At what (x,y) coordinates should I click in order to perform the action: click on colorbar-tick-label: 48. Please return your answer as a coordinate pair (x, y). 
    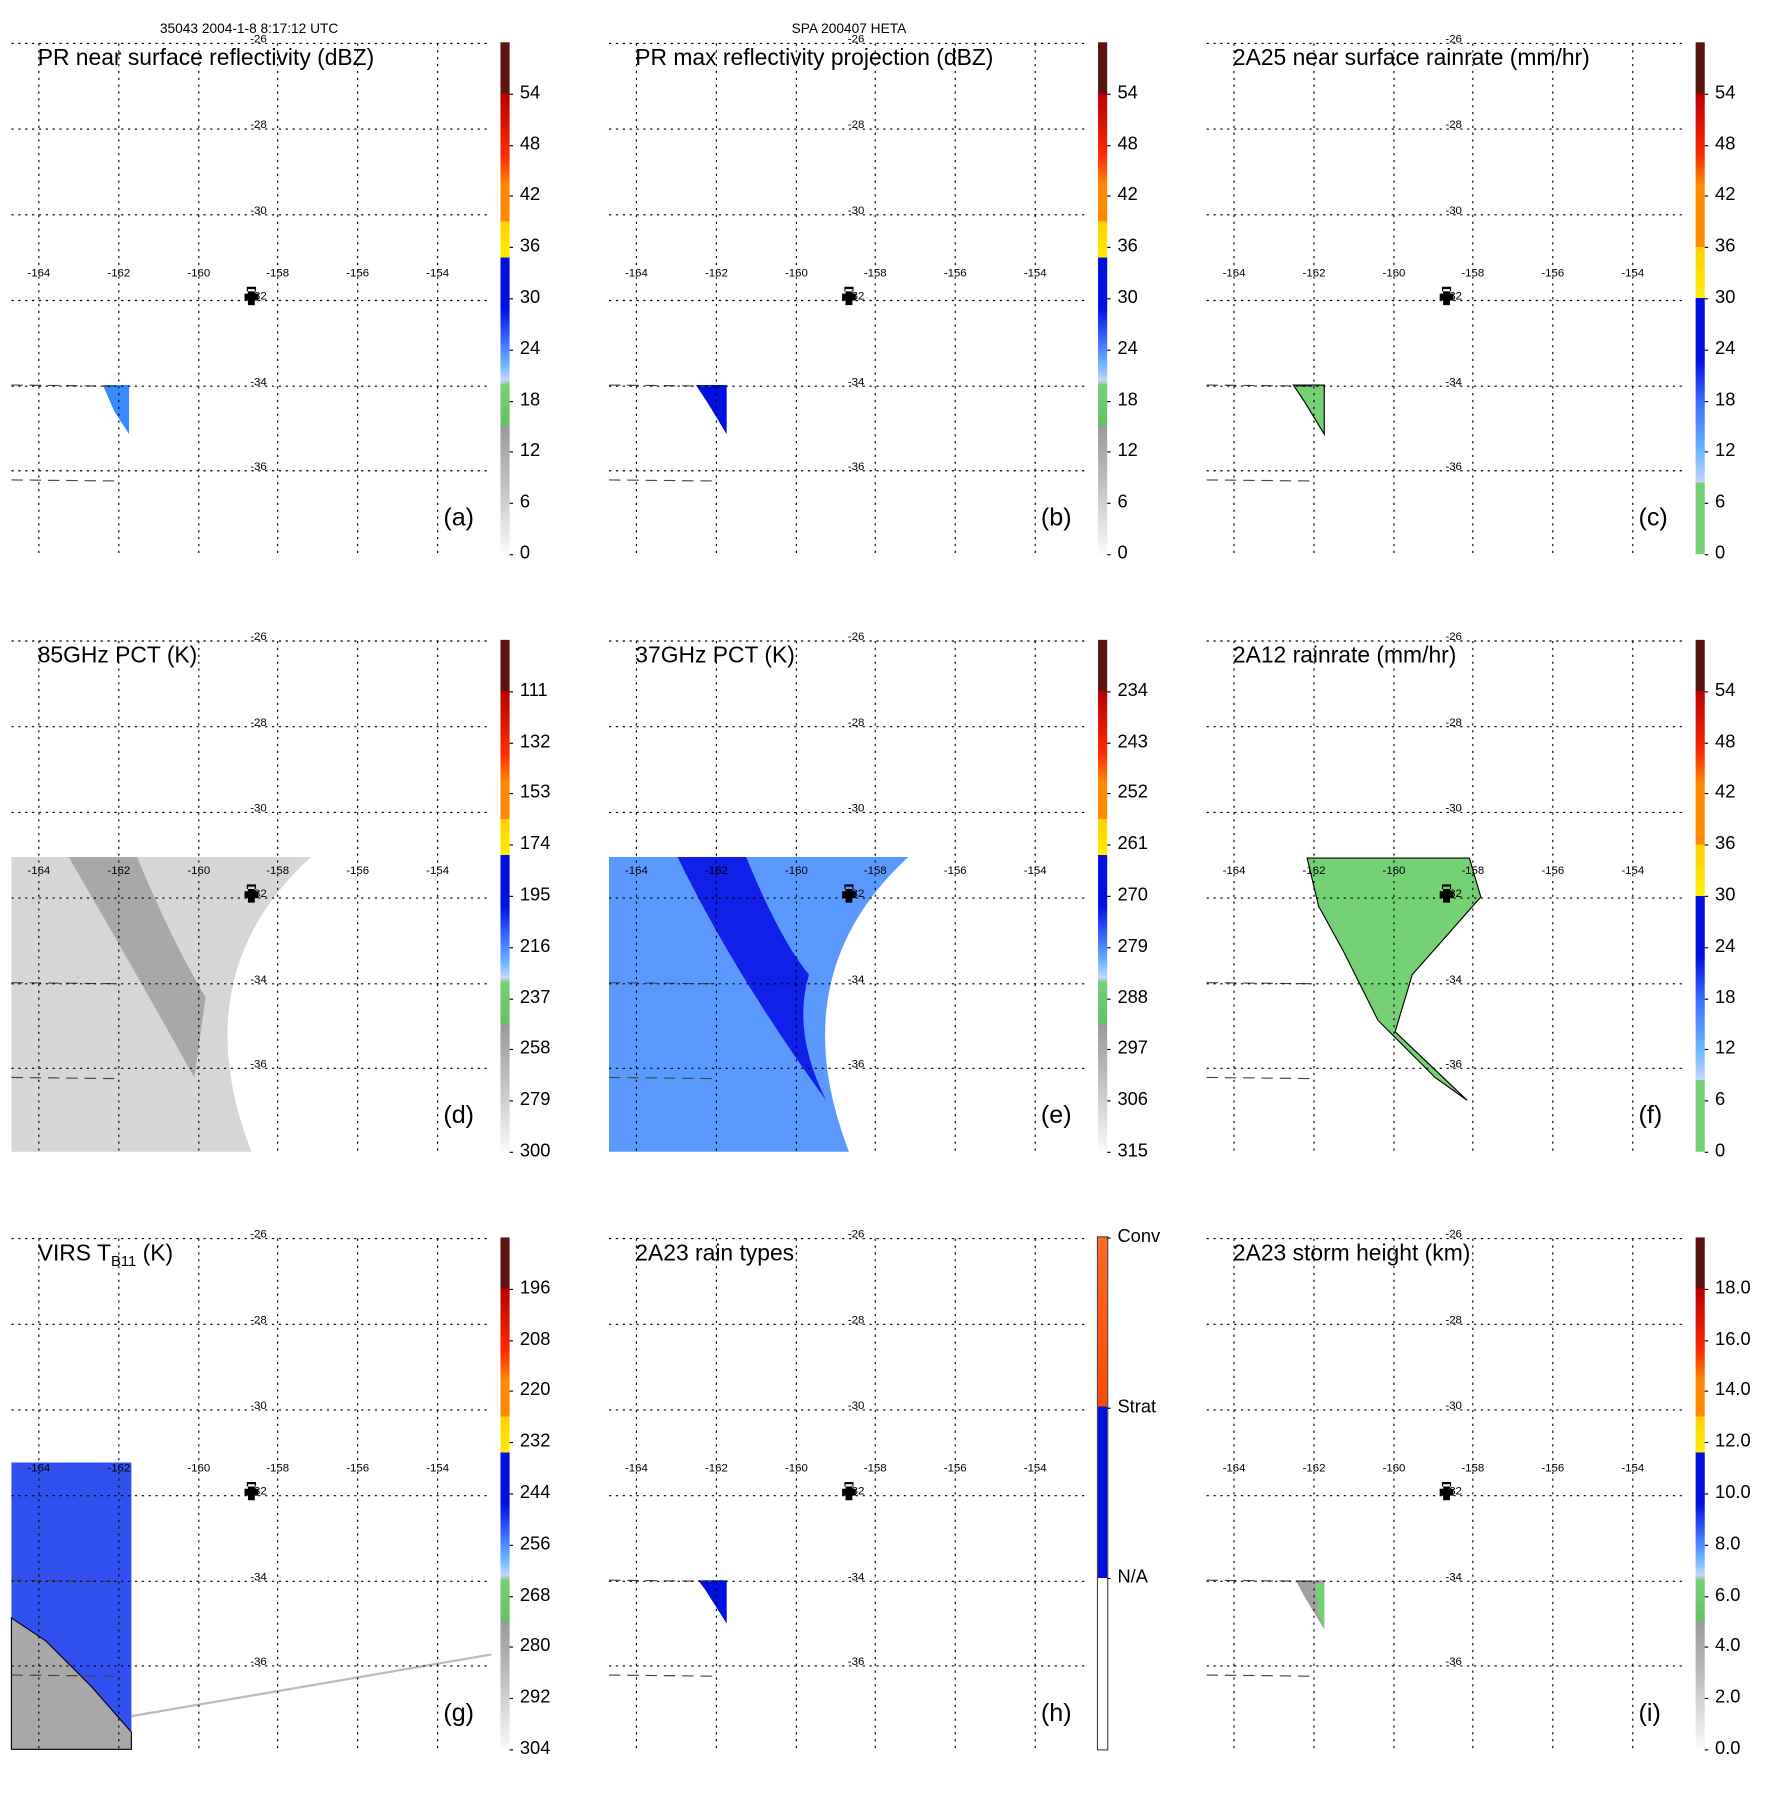
    Looking at the image, I should click on (1720, 741).